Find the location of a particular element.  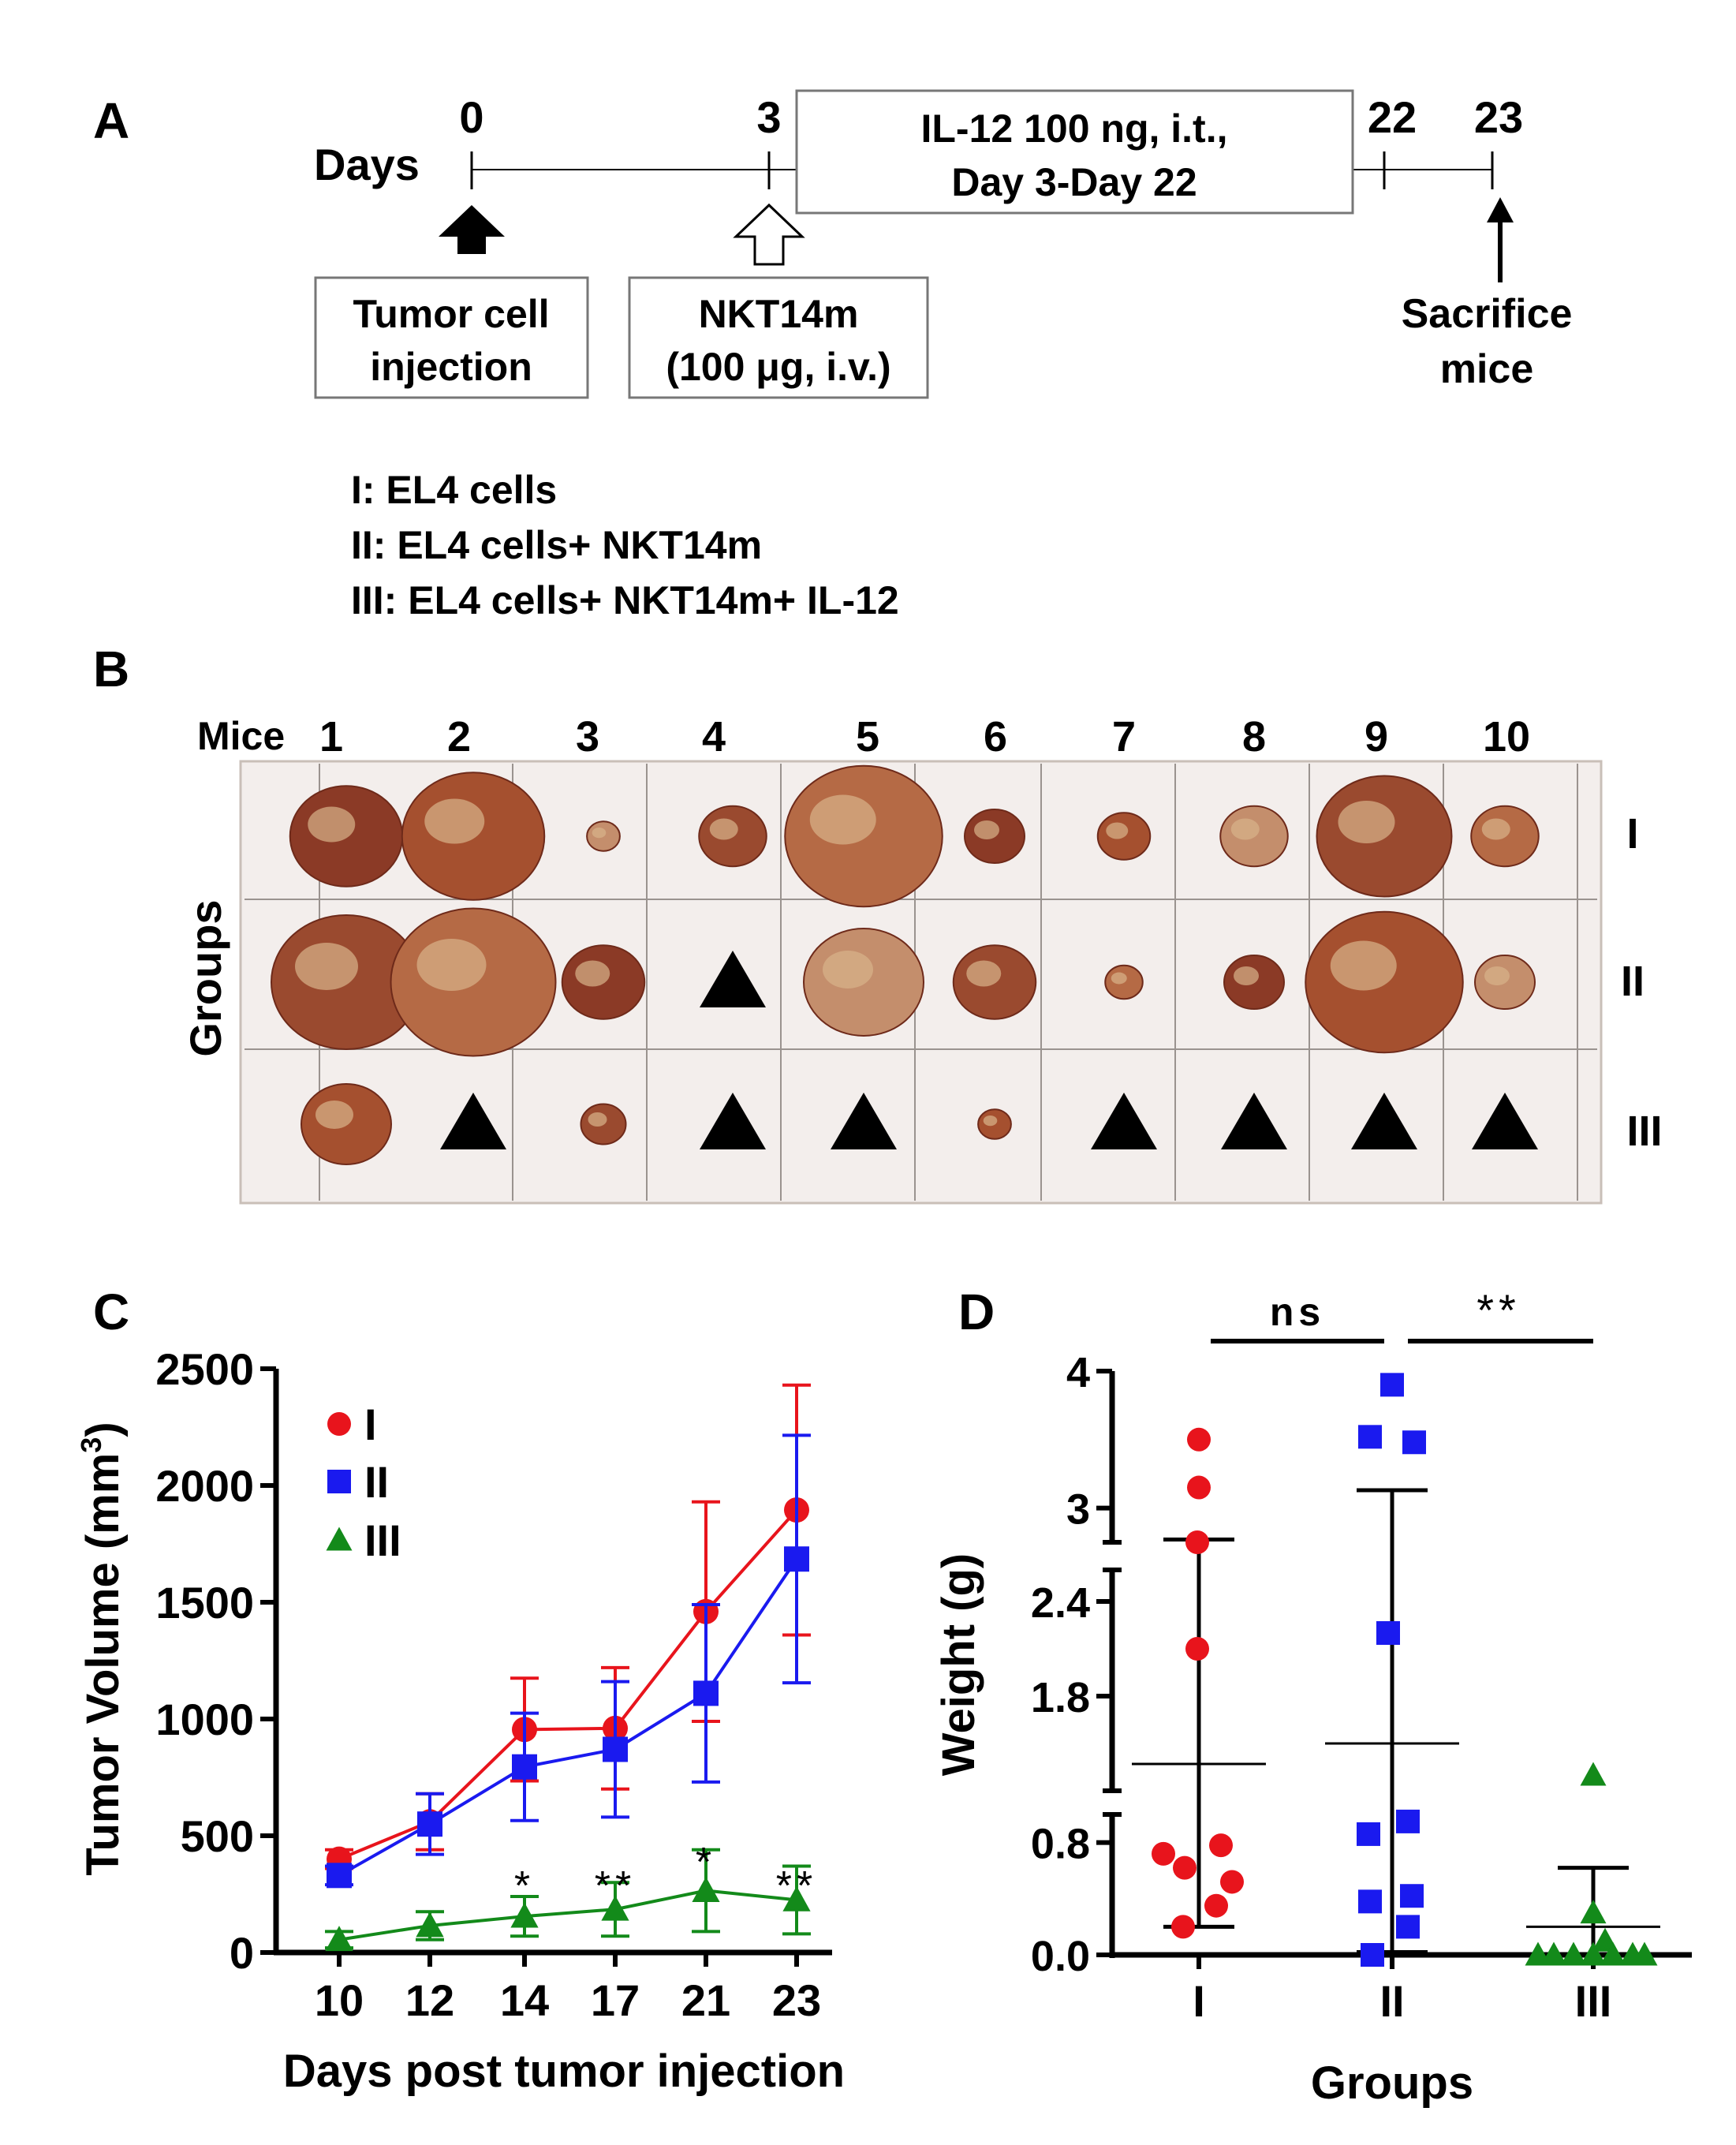

chart-d-points: ns ** is located at coordinates (1396, 1626).